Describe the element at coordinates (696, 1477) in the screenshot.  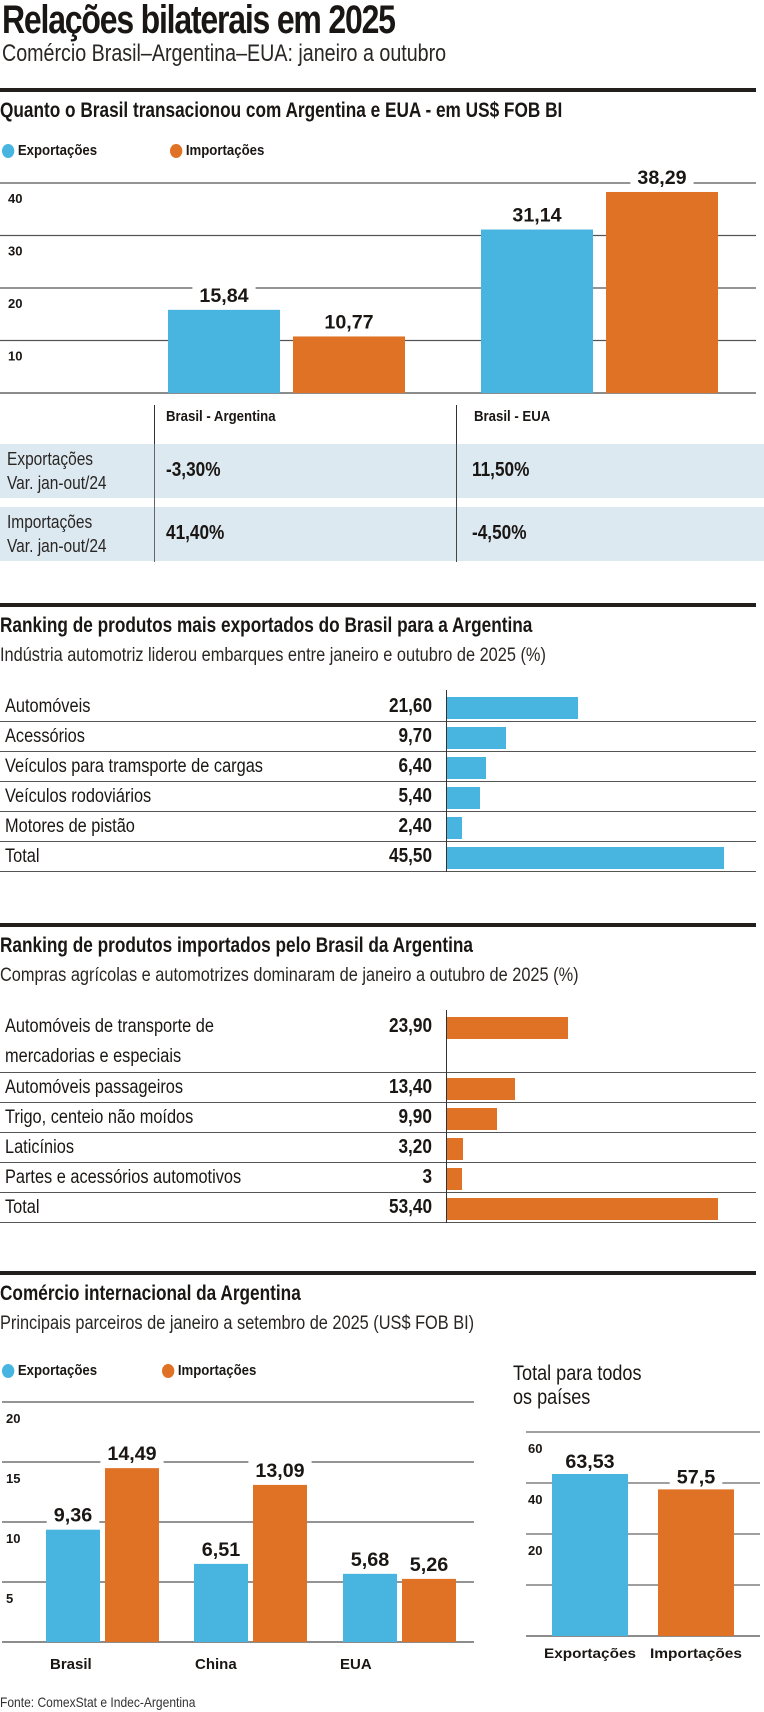
I see `bar-value-label: 57,5` at that location.